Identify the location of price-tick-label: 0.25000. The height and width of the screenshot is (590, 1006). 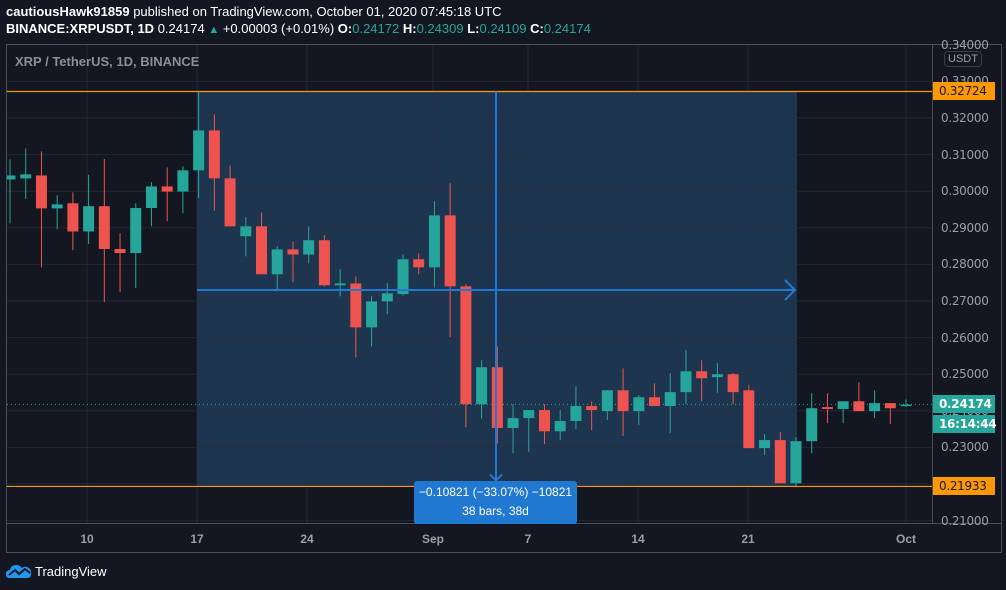
(965, 374).